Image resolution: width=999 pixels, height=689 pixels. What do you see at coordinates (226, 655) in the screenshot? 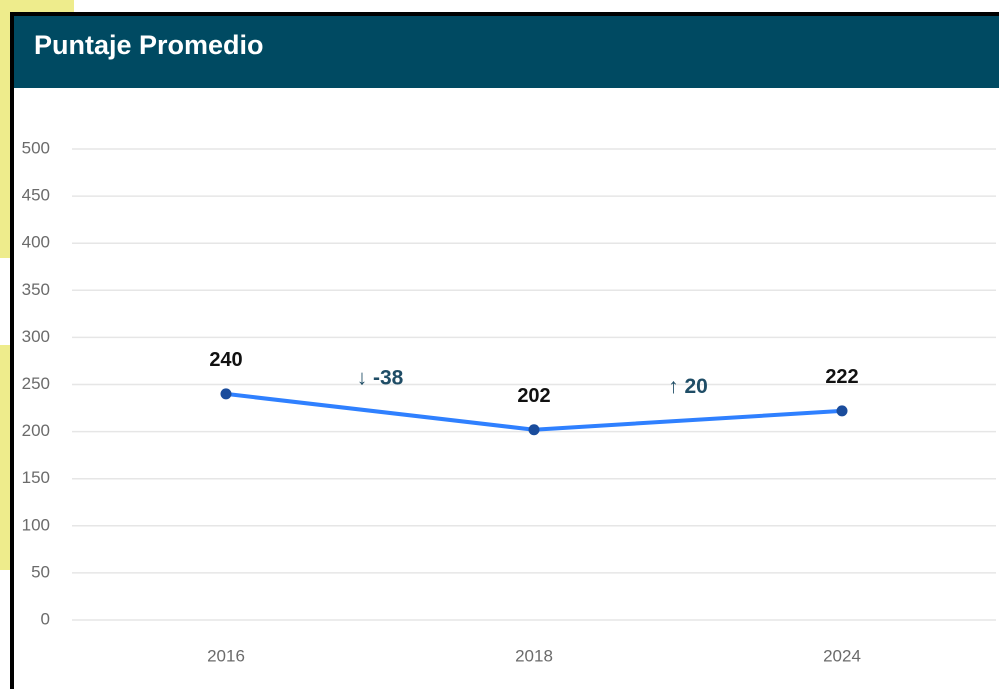
I see `x-tick-label: 2016` at bounding box center [226, 655].